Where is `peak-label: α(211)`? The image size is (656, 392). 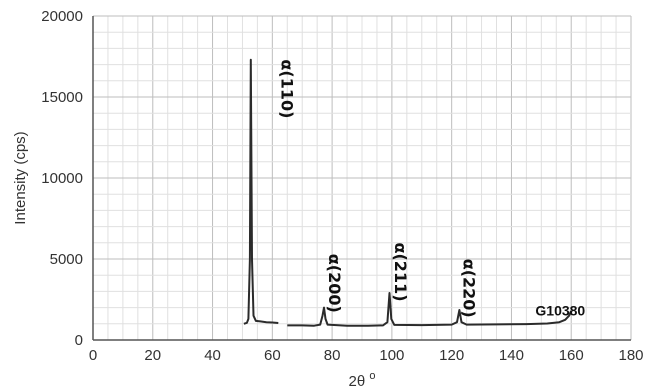 peak-label: α(211) is located at coordinates (400, 271).